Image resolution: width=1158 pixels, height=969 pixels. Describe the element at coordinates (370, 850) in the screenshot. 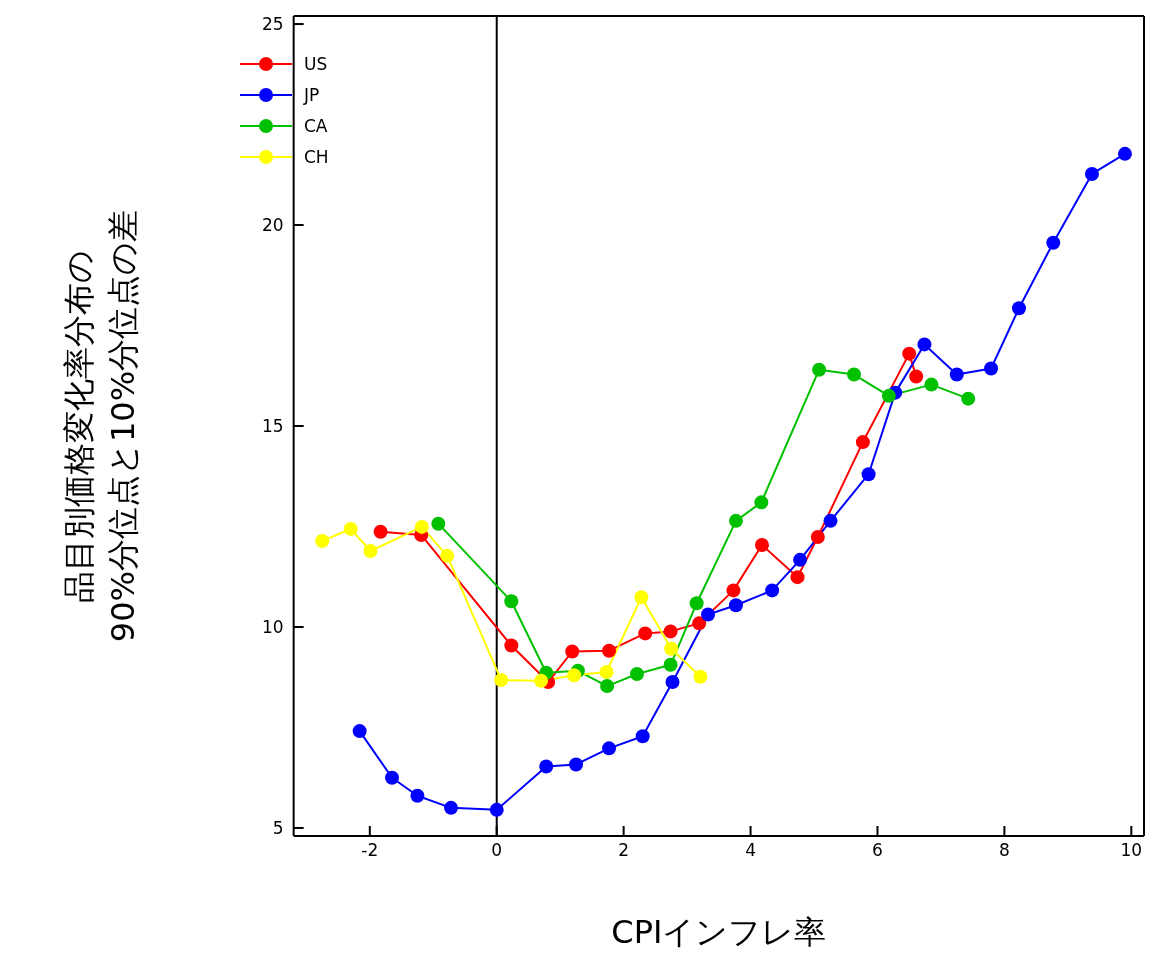

I see `x-tick-label: -2` at that location.